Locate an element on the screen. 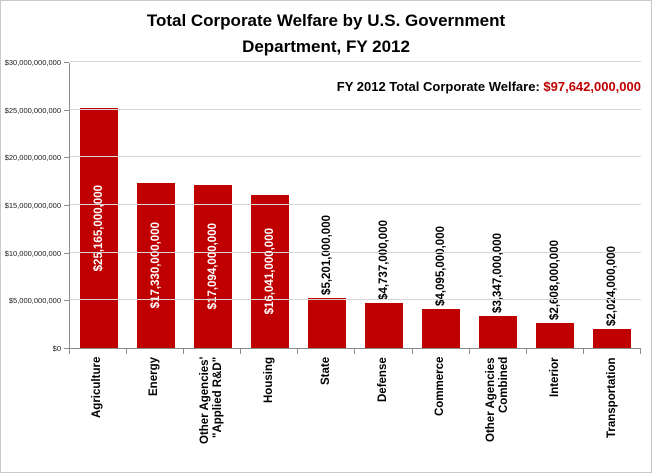  bar-value-label: $5,201,000,000 is located at coordinates (326, 255).